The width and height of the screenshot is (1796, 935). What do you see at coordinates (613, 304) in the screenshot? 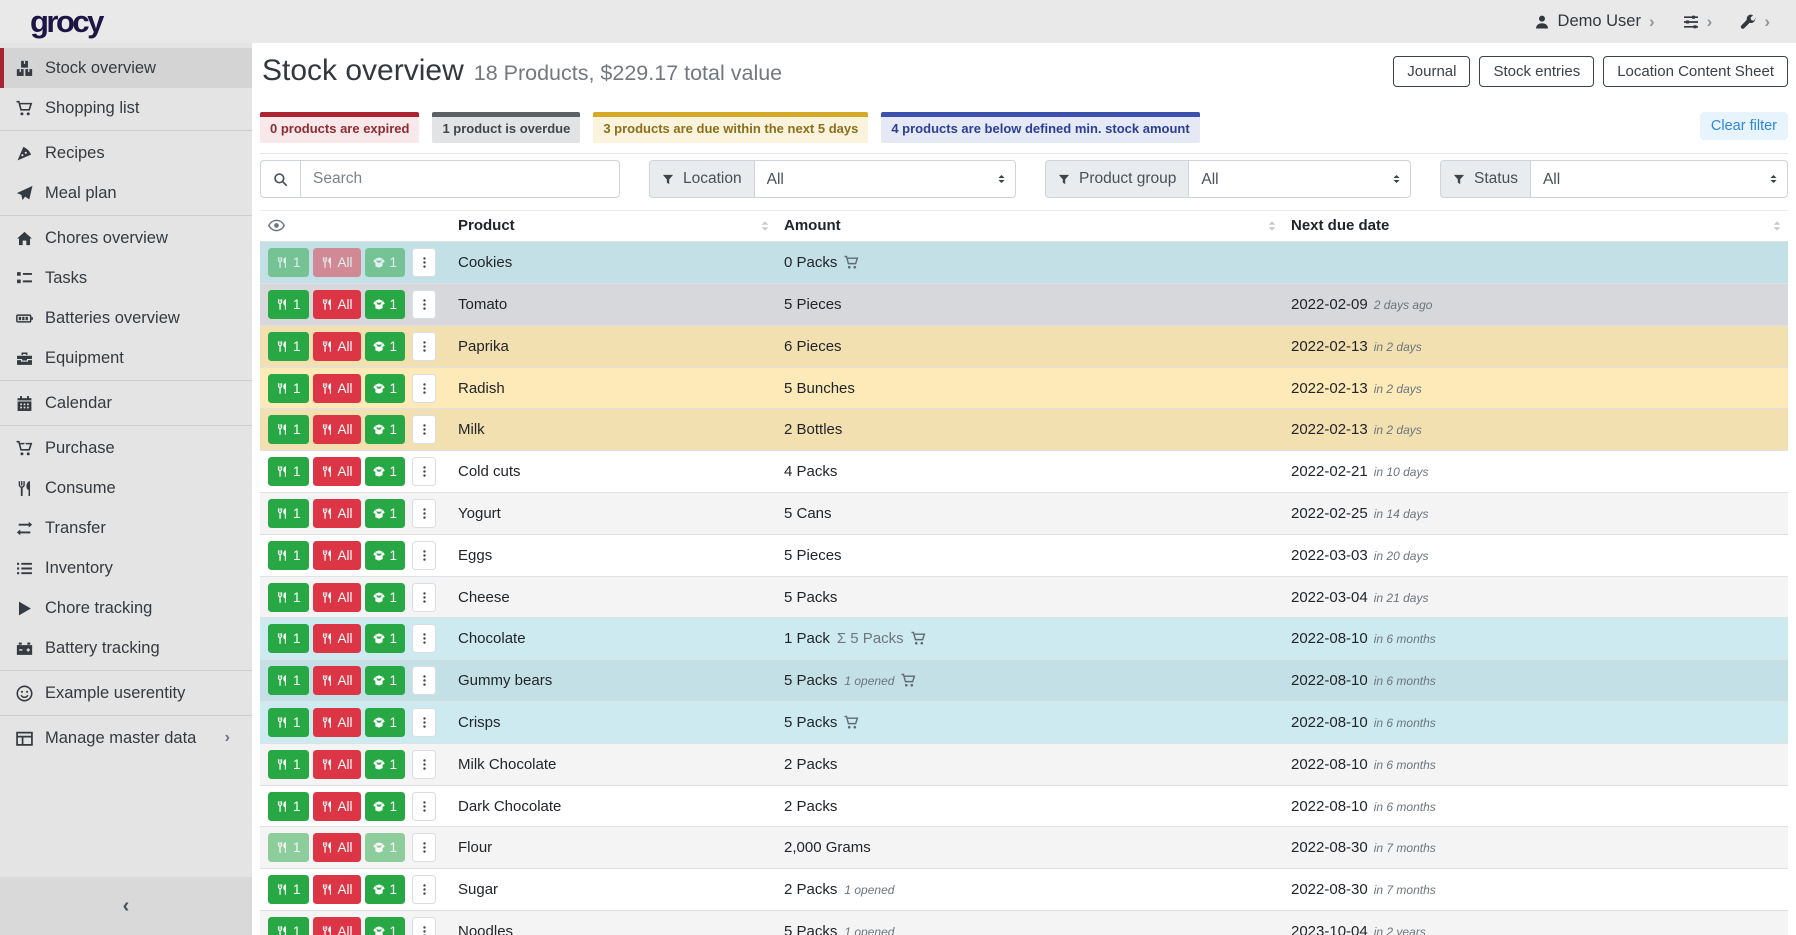
I see `product-name-cell: Tomato` at bounding box center [613, 304].